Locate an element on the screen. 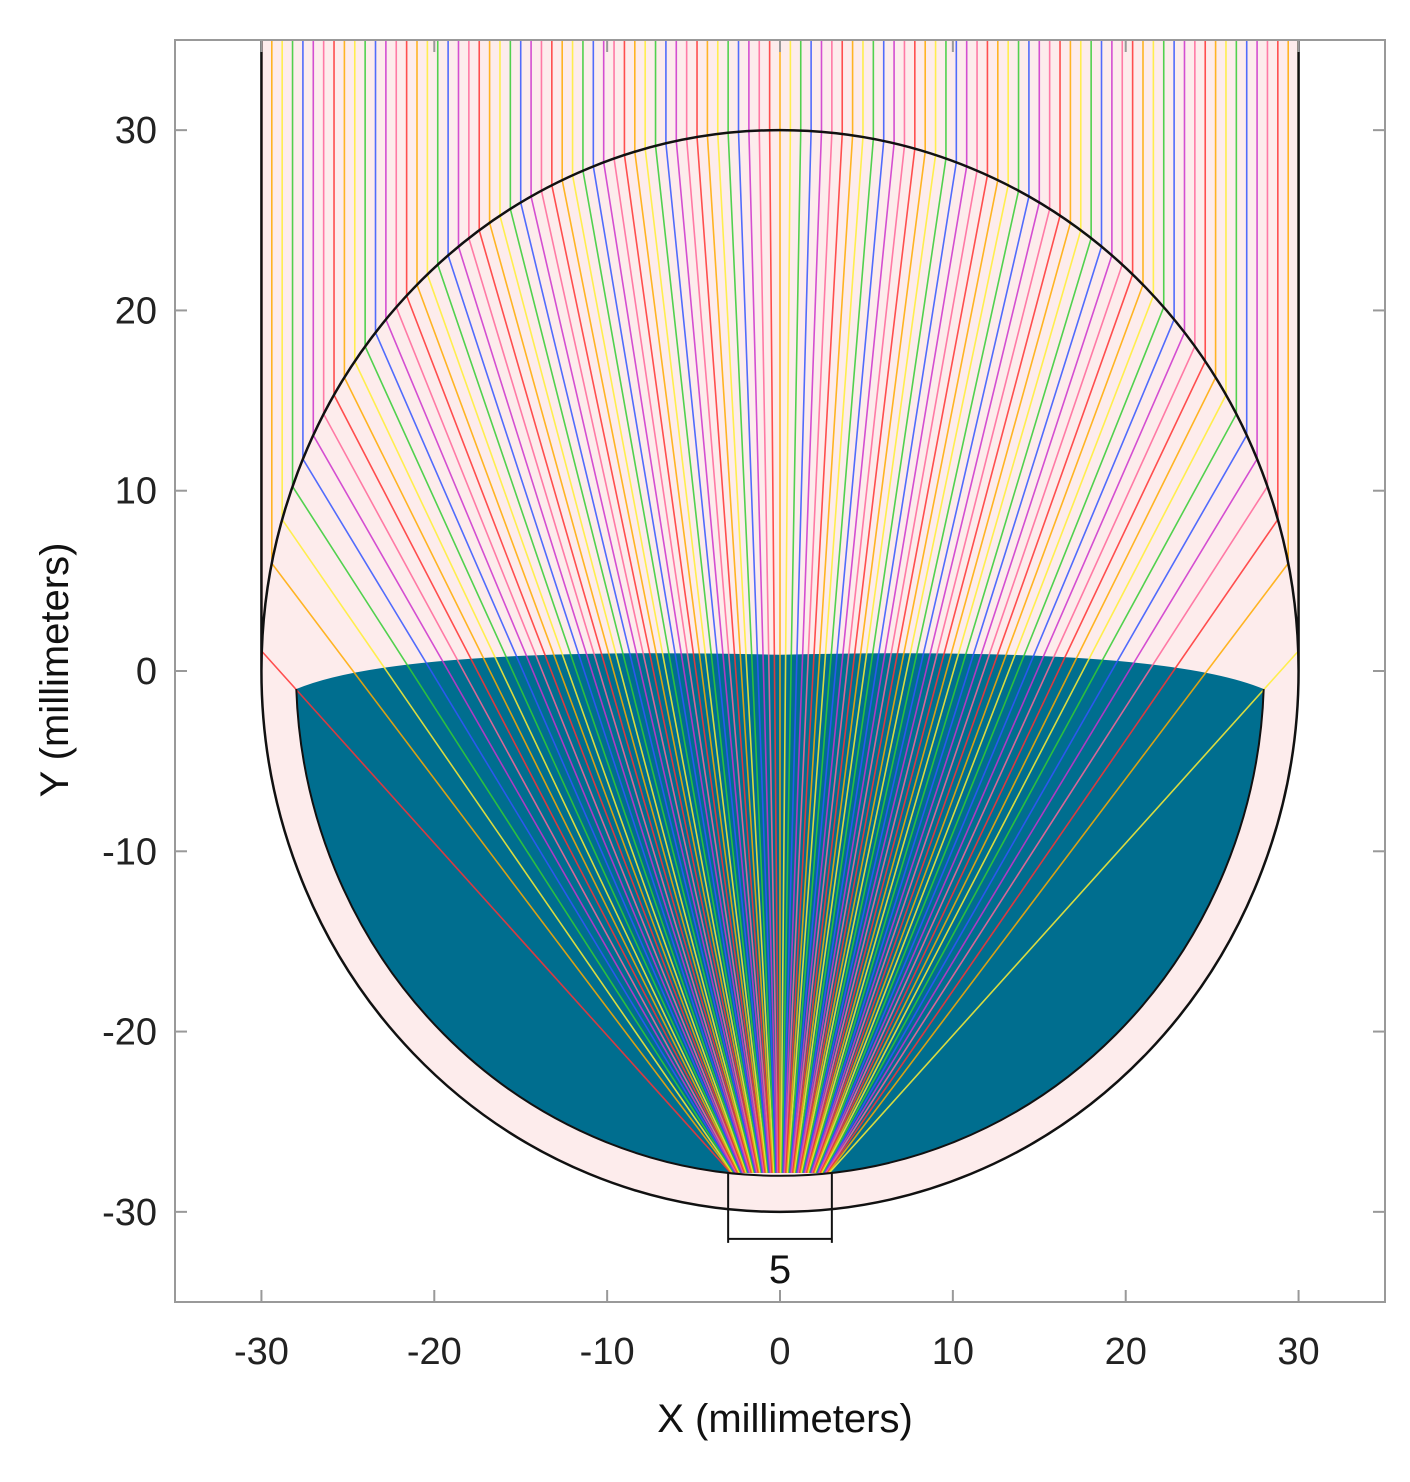  y-tick-label: 10 is located at coordinates (136, 492).